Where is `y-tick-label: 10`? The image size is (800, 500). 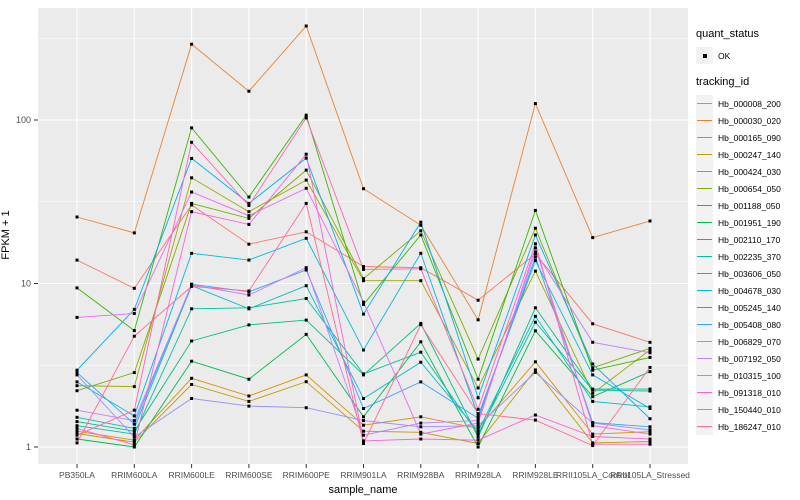
y-tick-label: 10 is located at coordinates (26, 284).